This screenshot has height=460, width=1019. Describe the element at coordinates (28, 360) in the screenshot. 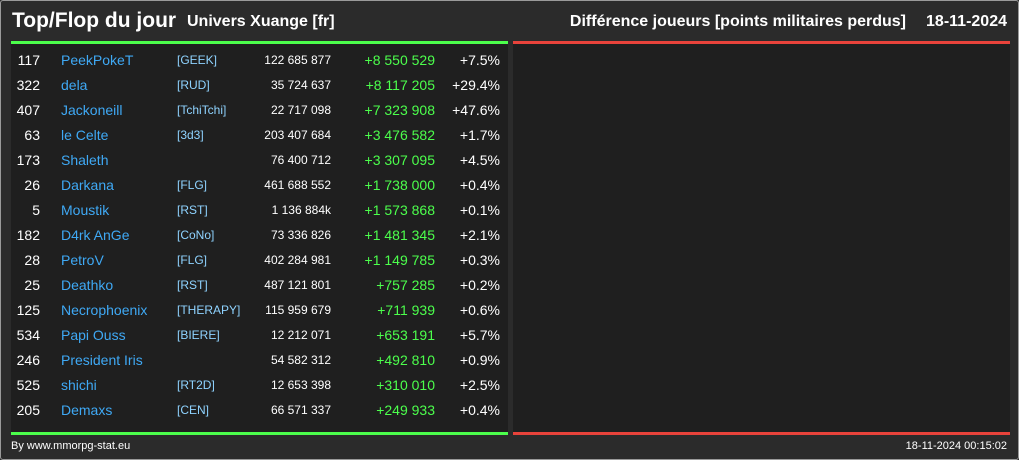

I see `player-rank: 246` at that location.